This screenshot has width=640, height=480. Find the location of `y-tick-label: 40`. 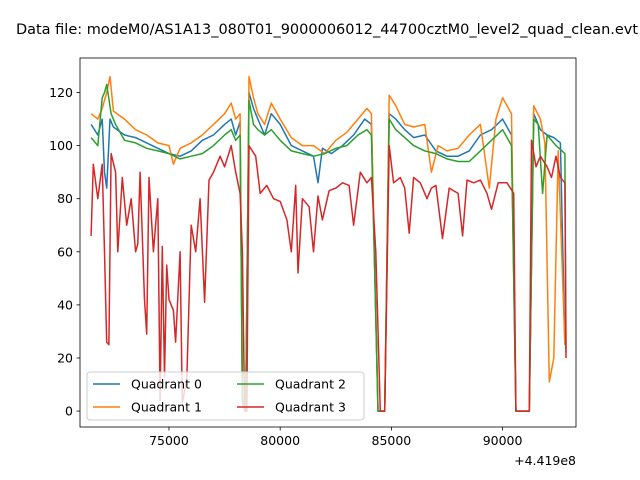

y-tick-label: 40 is located at coordinates (65, 304).